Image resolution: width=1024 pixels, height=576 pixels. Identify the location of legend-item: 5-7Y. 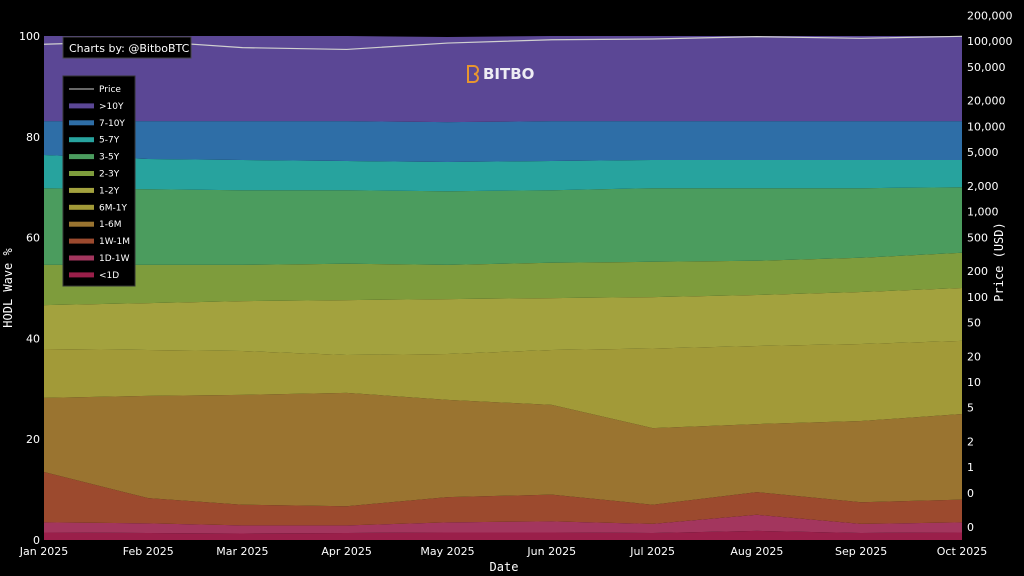
(94, 141).